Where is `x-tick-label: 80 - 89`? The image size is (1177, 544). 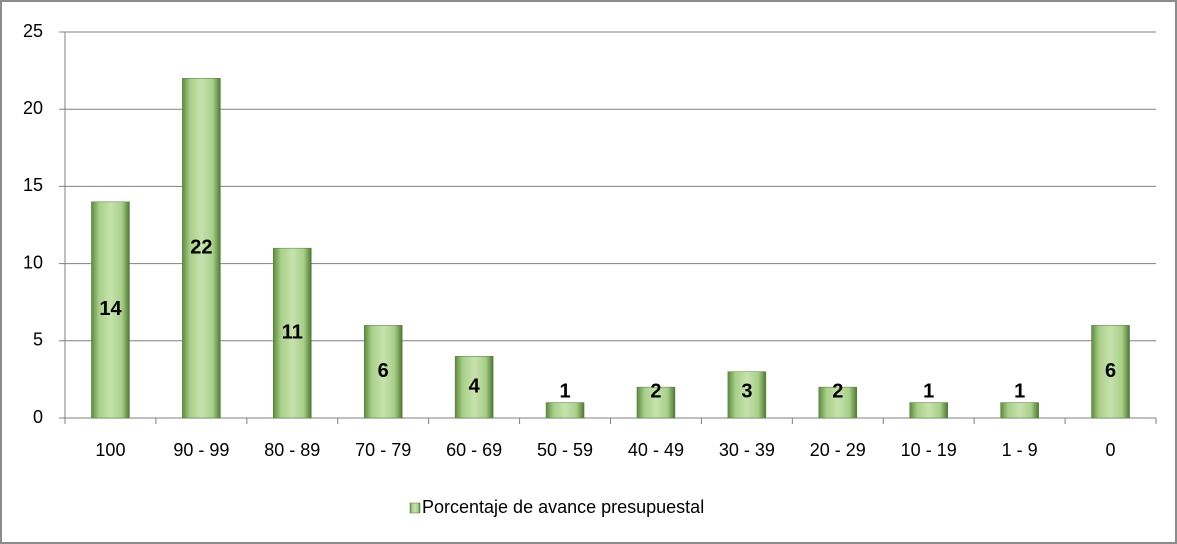 x-tick-label: 80 - 89 is located at coordinates (292, 450).